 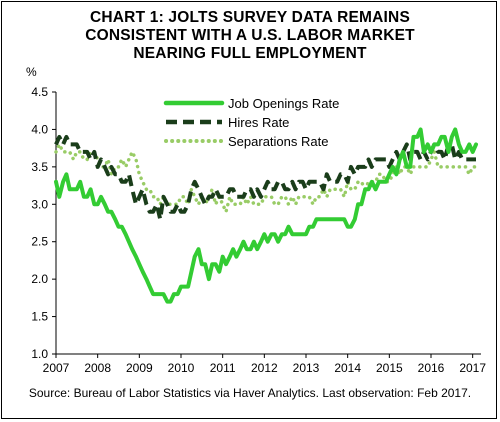 What do you see at coordinates (181, 368) in the screenshot?
I see `x-tick-label: 2010` at bounding box center [181, 368].